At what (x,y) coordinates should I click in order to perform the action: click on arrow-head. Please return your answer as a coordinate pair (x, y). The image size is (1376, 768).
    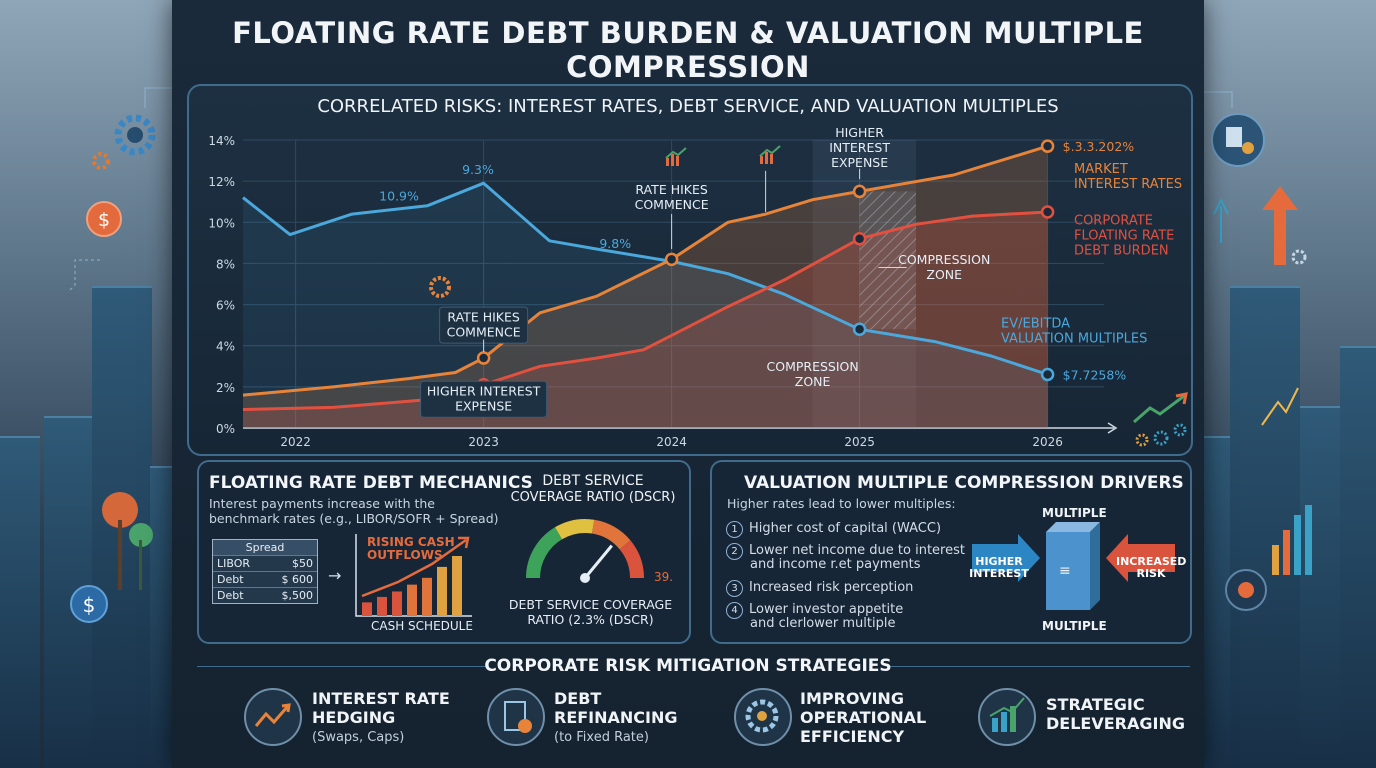
    Looking at the image, I should click on (464, 542).